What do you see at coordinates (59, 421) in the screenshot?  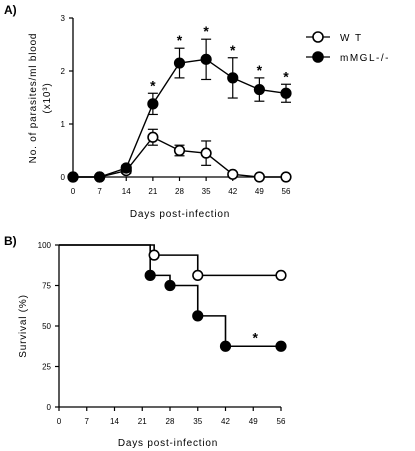 I see `panel-b-x-tick-label: 0` at bounding box center [59, 421].